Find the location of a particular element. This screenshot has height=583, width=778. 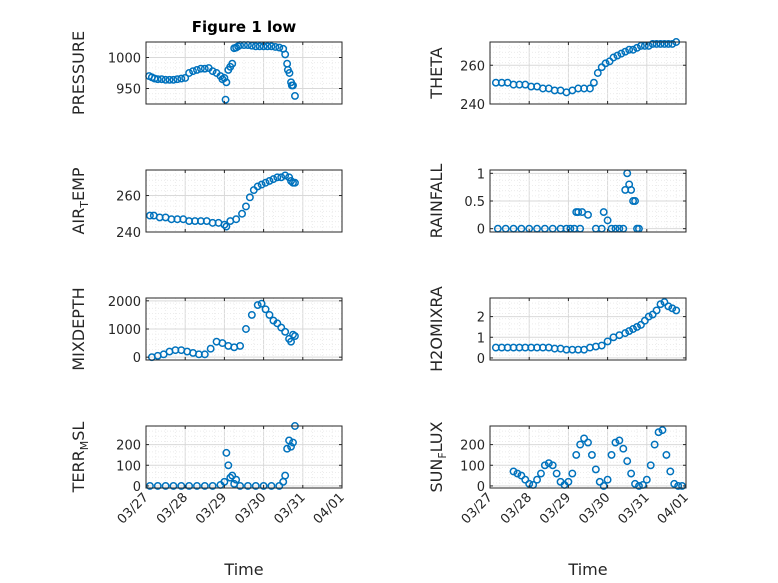

panel-3-air-temp: 240 260 AIRTEMP is located at coordinates (206, 204).